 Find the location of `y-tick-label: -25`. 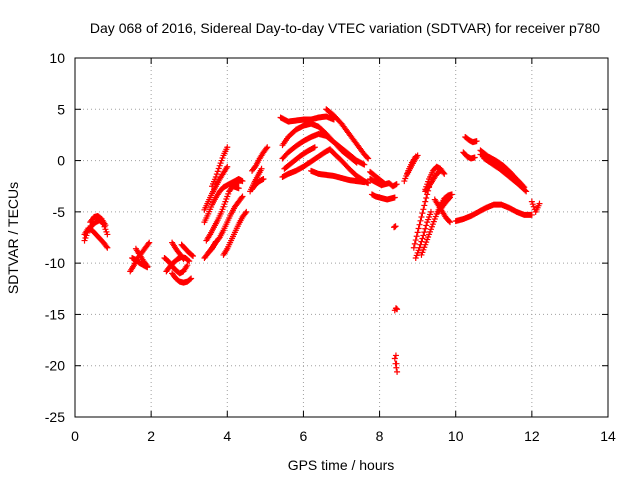

y-tick-label: -25 is located at coordinates (55, 417).